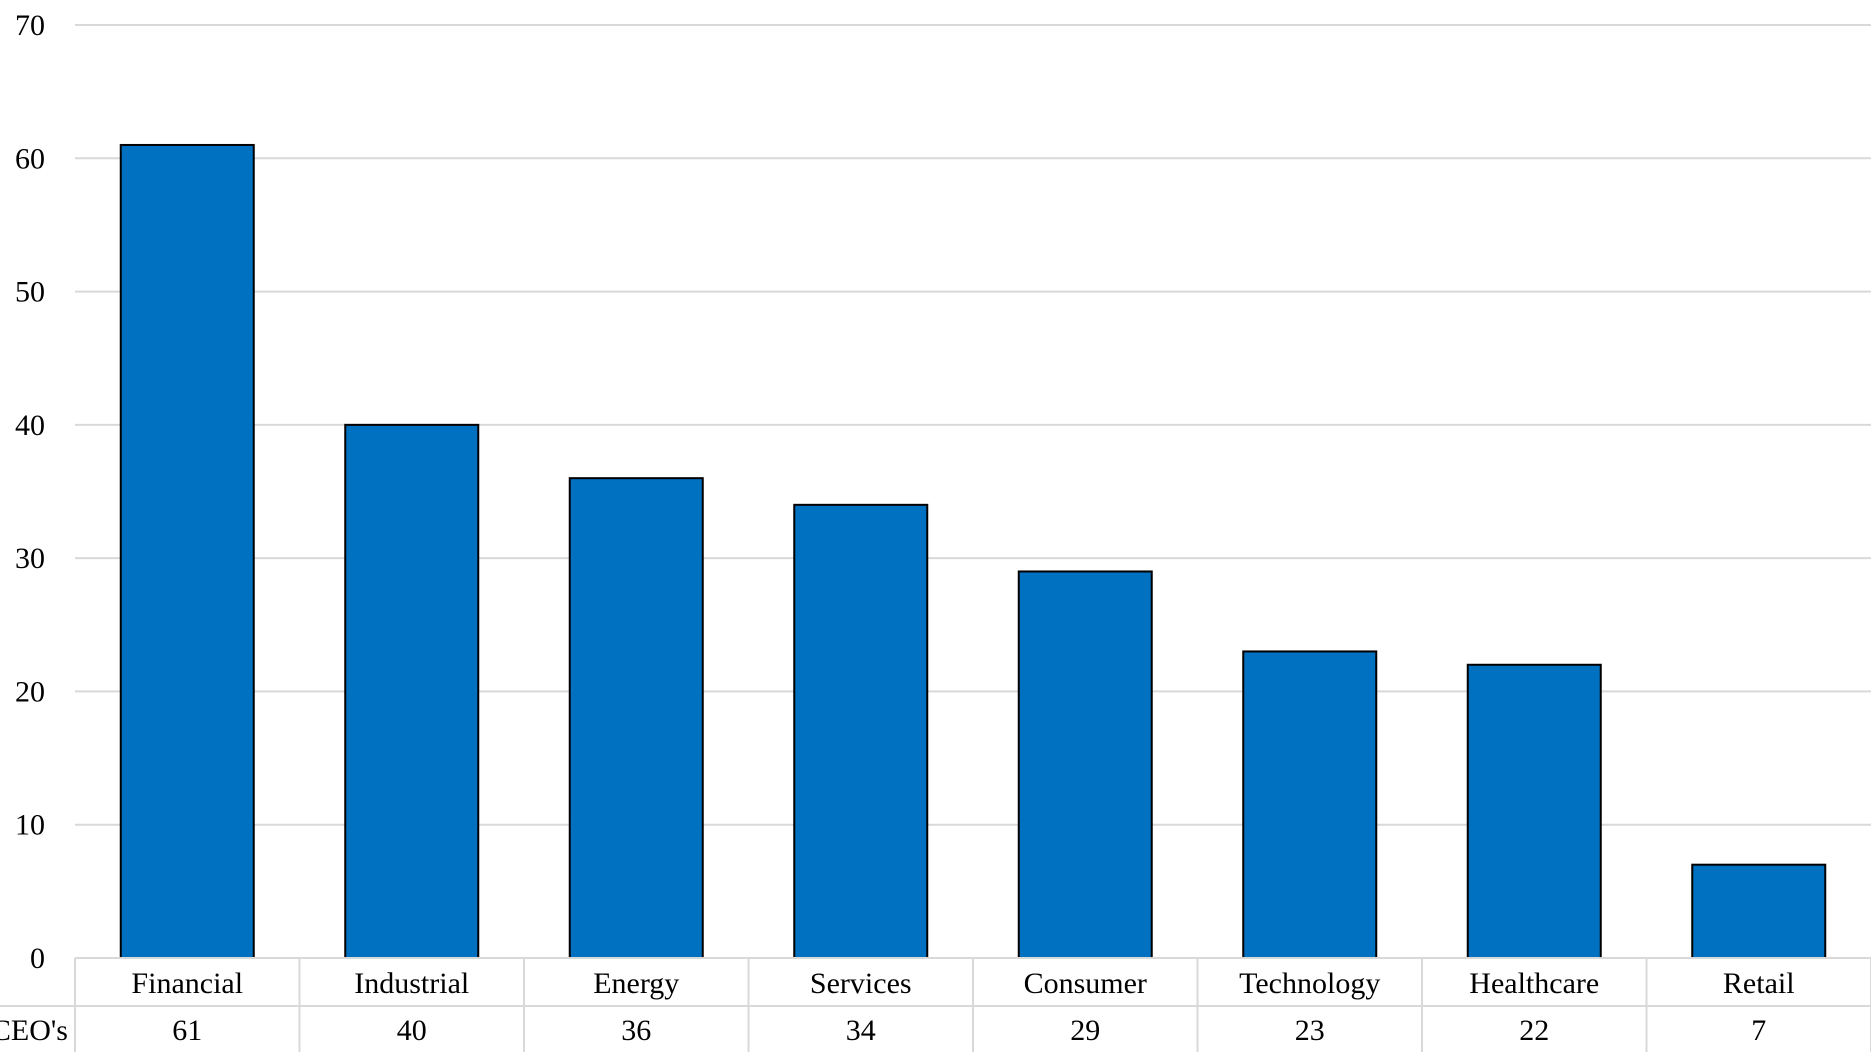 This screenshot has width=1871, height=1052. I want to click on bar-consumer, so click(1085, 764).